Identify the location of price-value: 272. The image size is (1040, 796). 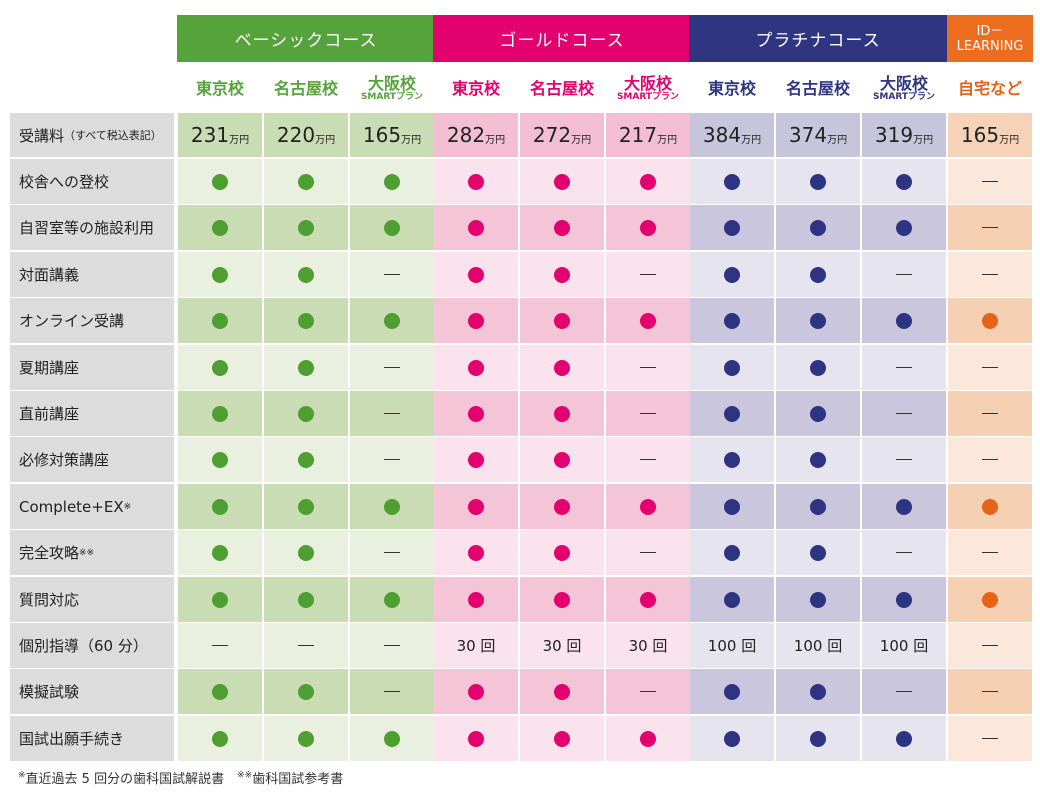
(552, 135).